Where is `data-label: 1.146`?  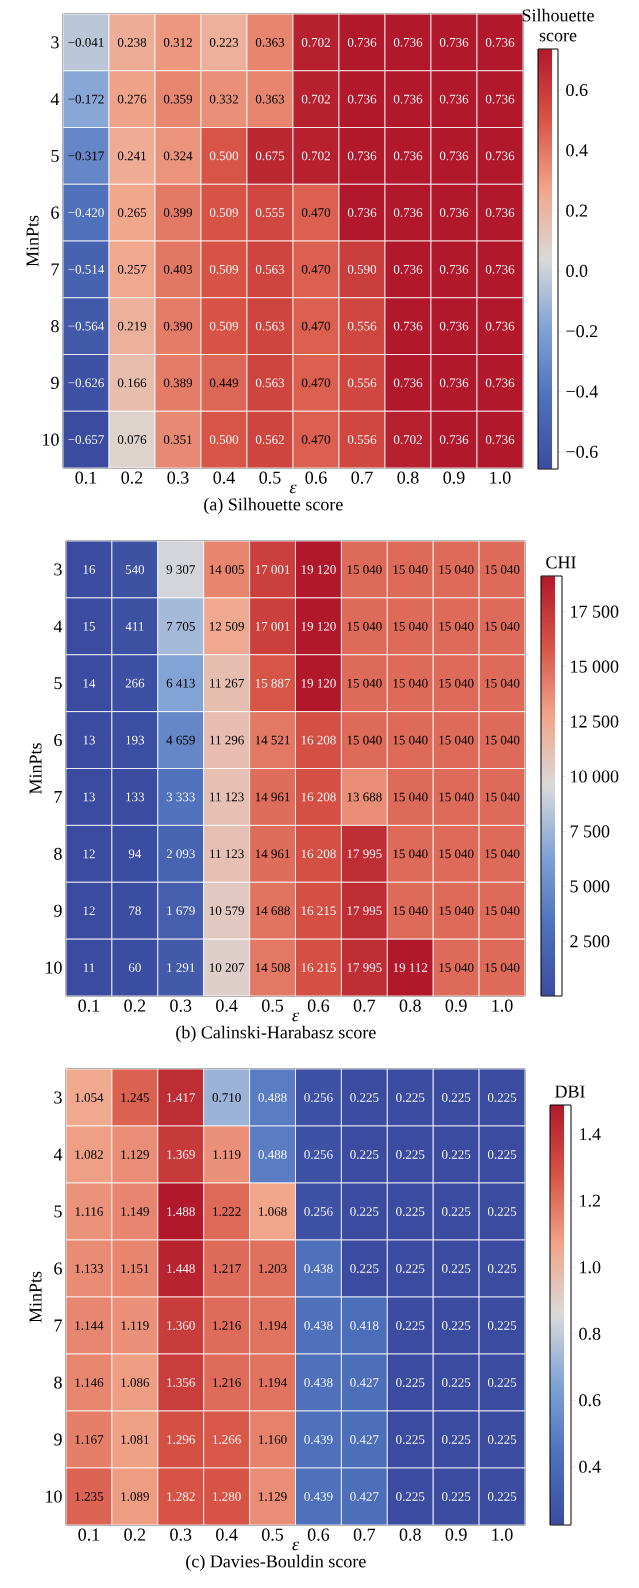
data-label: 1.146 is located at coordinates (89, 1382).